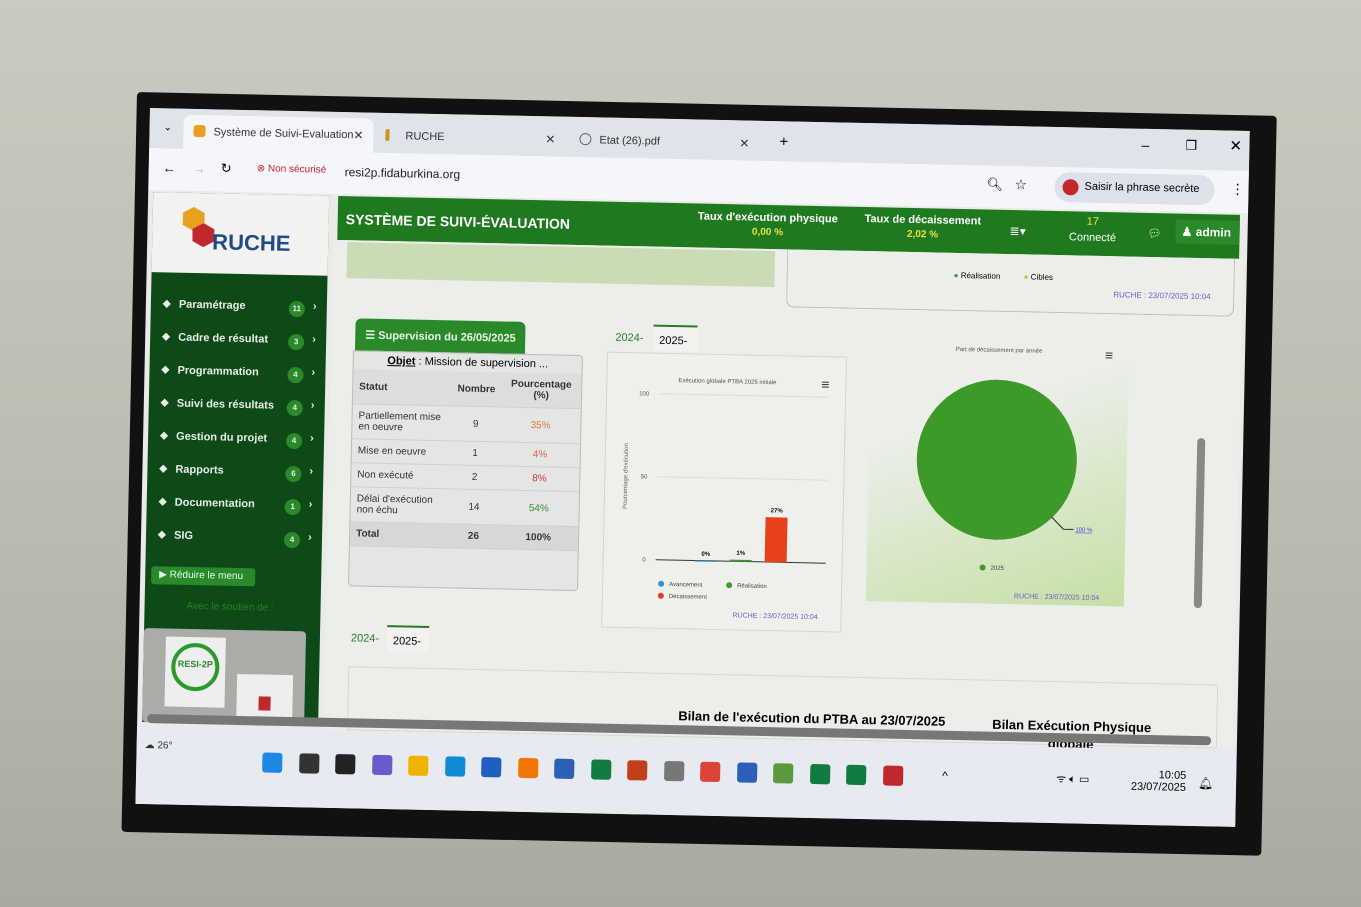 The height and width of the screenshot is (907, 1361). What do you see at coordinates (164, 403) in the screenshot?
I see `cubes-icon: ◆` at bounding box center [164, 403].